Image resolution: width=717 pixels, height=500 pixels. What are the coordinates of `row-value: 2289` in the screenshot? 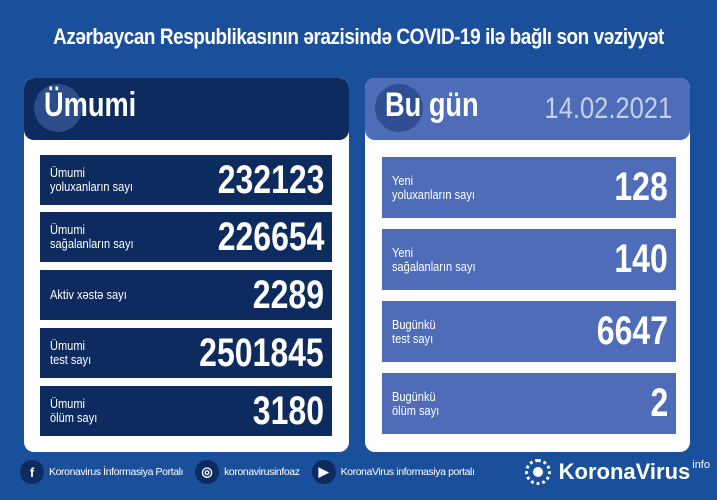 It's located at (288, 294).